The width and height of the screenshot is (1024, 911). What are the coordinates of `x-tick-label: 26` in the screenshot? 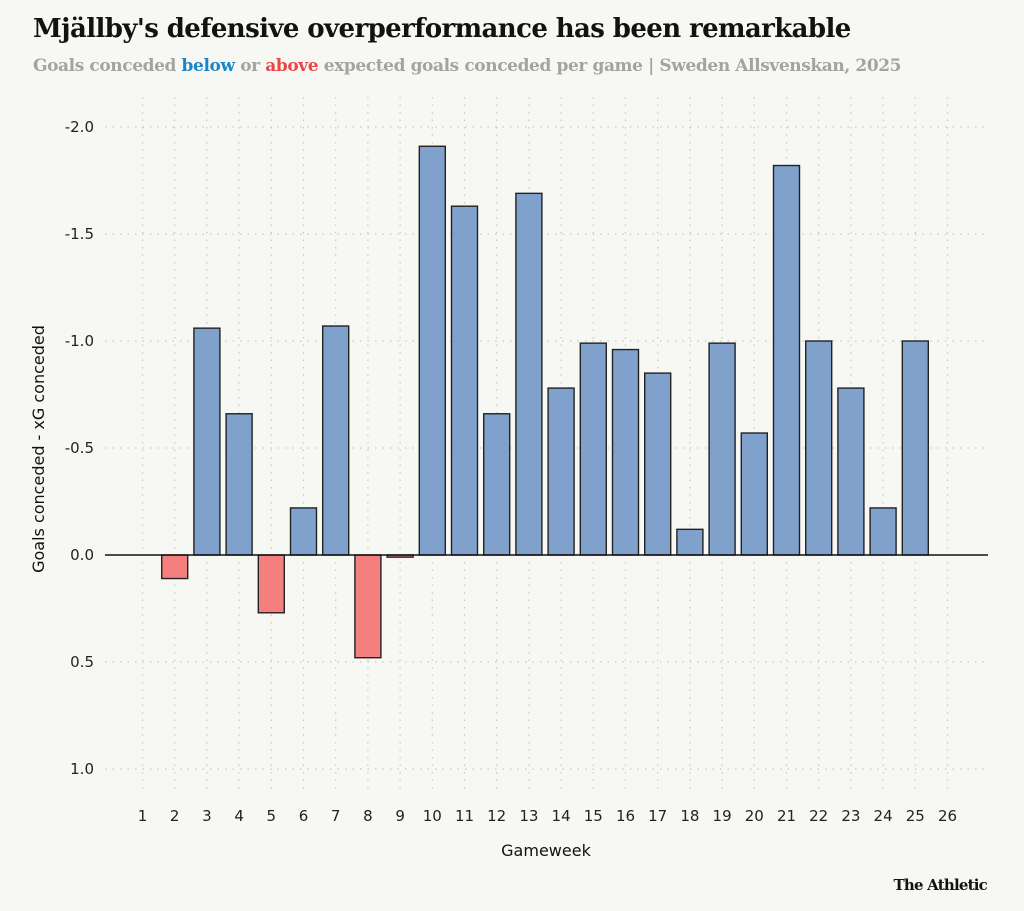 It's located at (947, 816).